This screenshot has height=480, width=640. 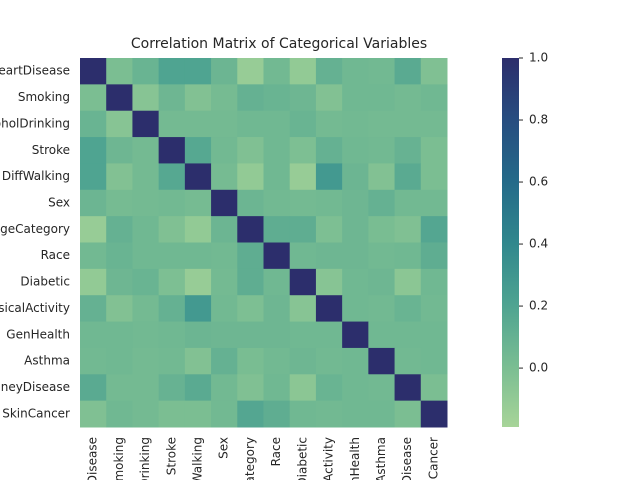 I want to click on y-tick-label: SkinCancer, so click(x=36, y=413).